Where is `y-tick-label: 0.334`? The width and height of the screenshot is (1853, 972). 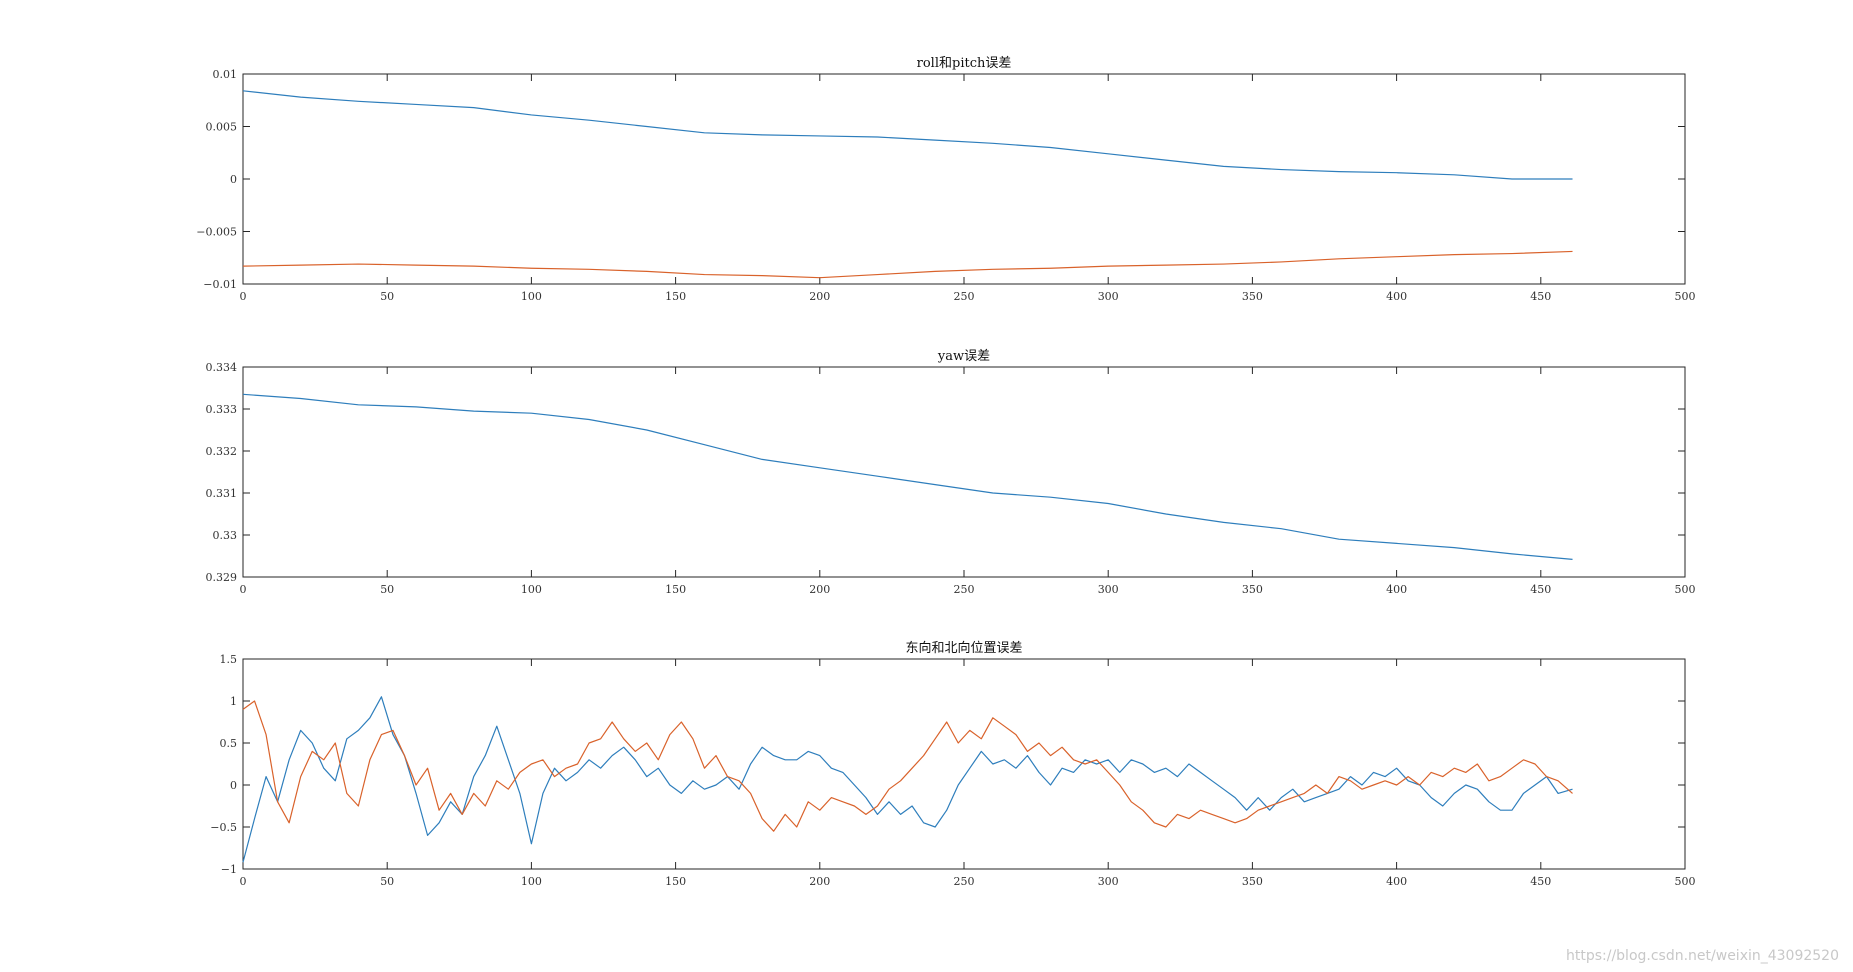
y-tick-label: 0.334 is located at coordinates (222, 367).